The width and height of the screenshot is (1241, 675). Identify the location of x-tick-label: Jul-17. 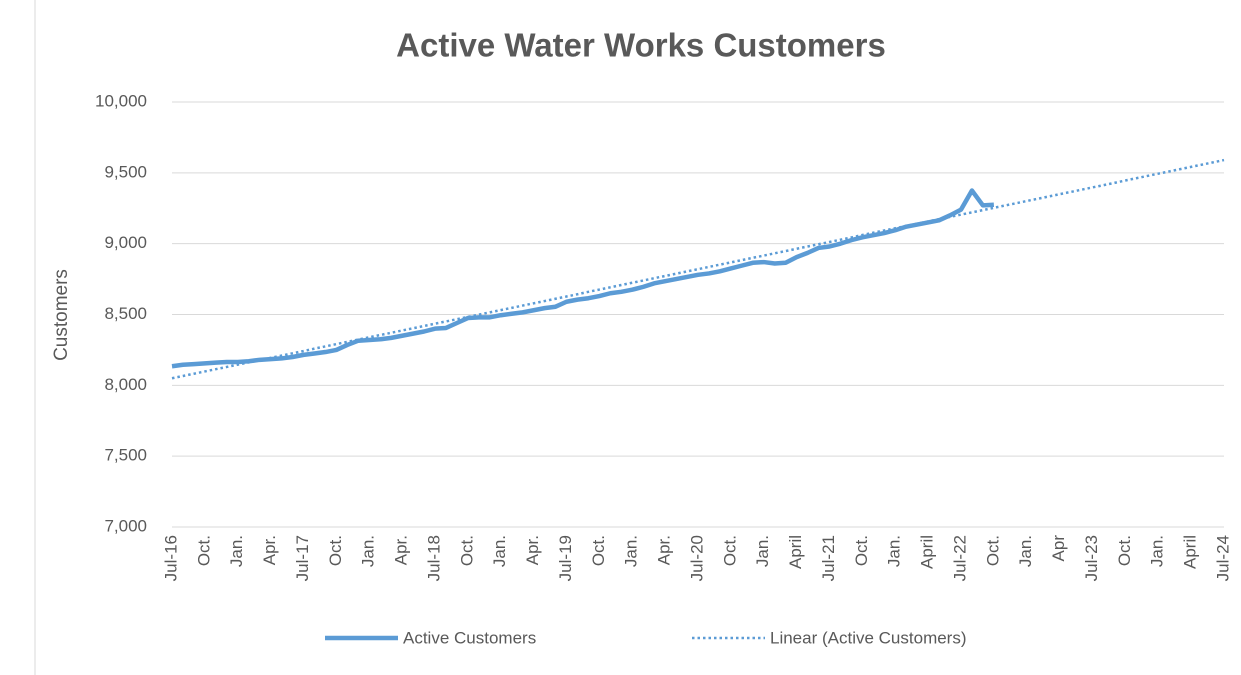
(302, 558).